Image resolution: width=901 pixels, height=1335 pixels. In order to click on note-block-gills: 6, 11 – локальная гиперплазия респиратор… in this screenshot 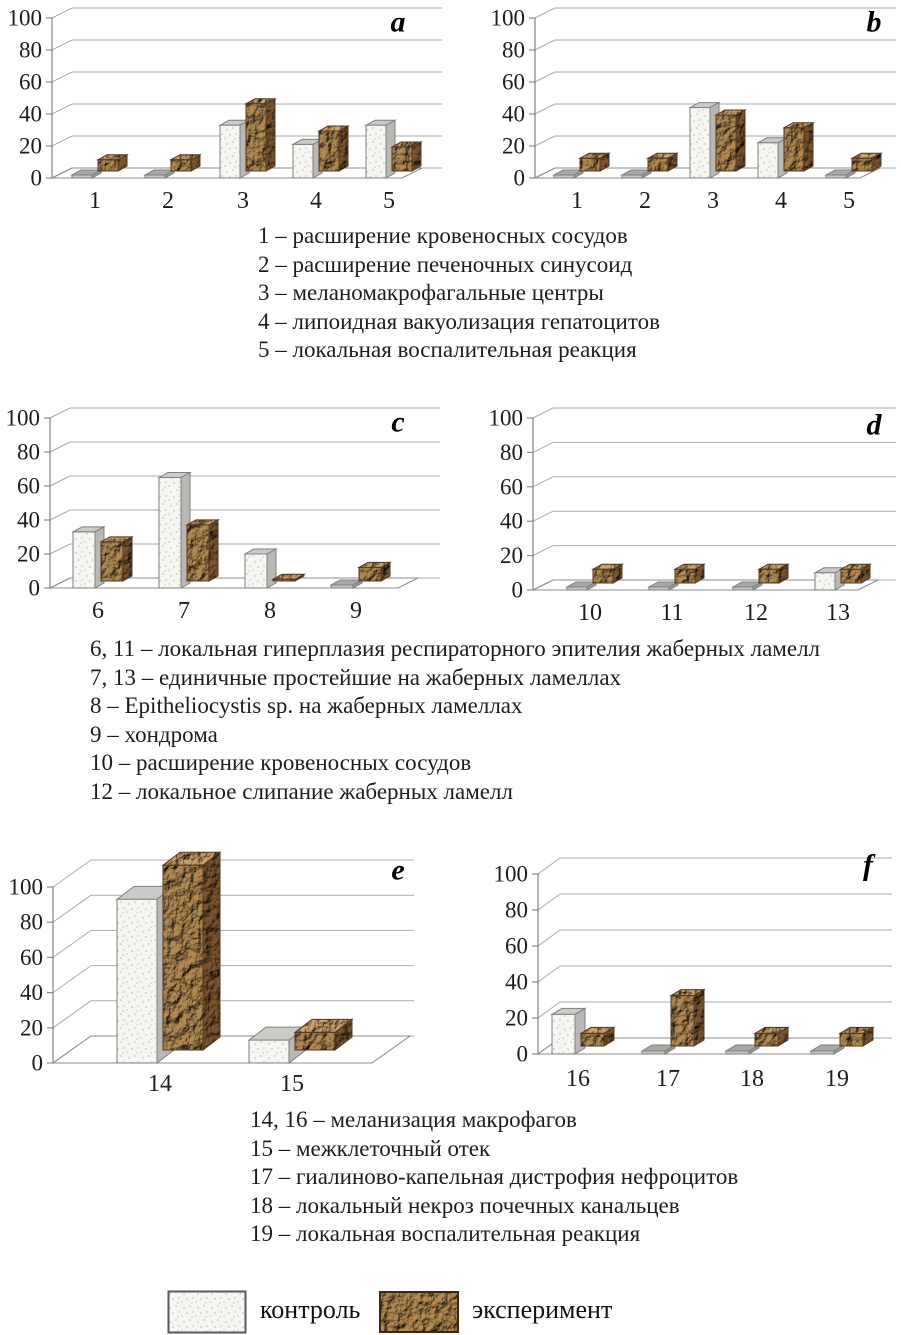, I will do `click(455, 721)`.